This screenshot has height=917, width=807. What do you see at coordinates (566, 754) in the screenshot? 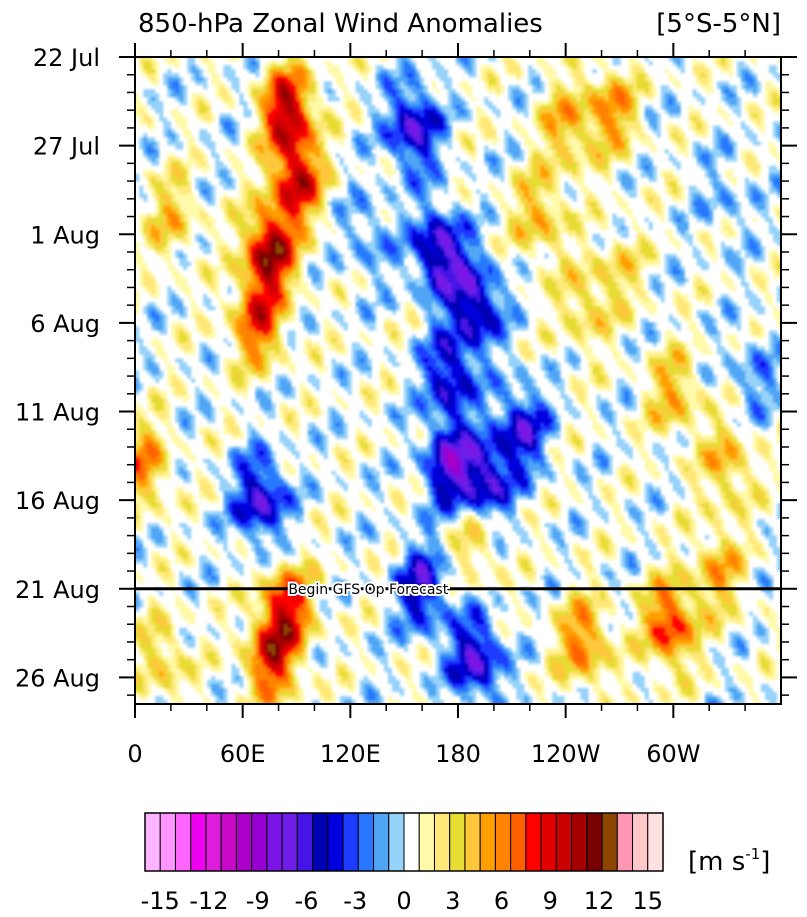
I see `x-tick-label: 120W` at bounding box center [566, 754].